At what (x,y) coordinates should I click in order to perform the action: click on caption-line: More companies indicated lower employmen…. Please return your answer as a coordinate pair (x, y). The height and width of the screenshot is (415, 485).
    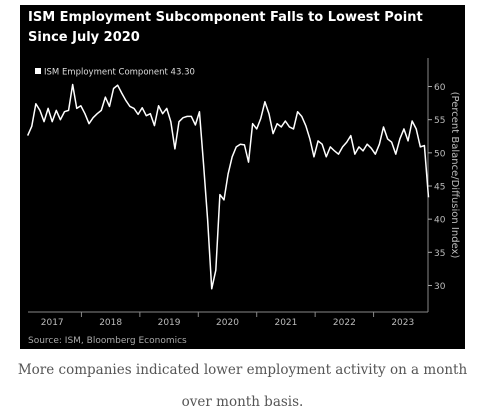
    Looking at the image, I should click on (242, 370).